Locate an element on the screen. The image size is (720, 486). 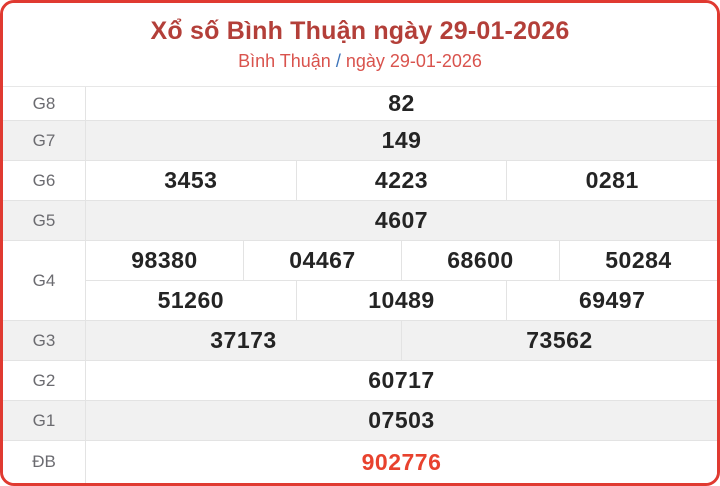
prize-line: 3453 4223 0281 is located at coordinates (401, 180).